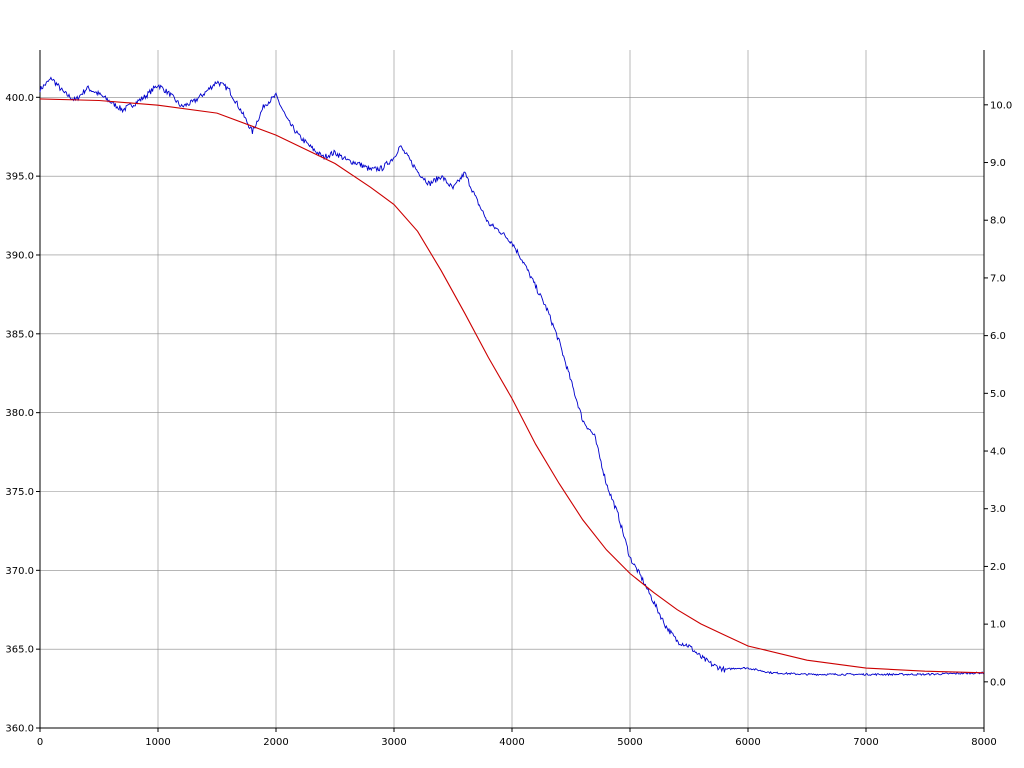 This screenshot has height=768, width=1024. Describe the element at coordinates (19, 492) in the screenshot. I see `y-left-tick-label: 375.0` at that location.